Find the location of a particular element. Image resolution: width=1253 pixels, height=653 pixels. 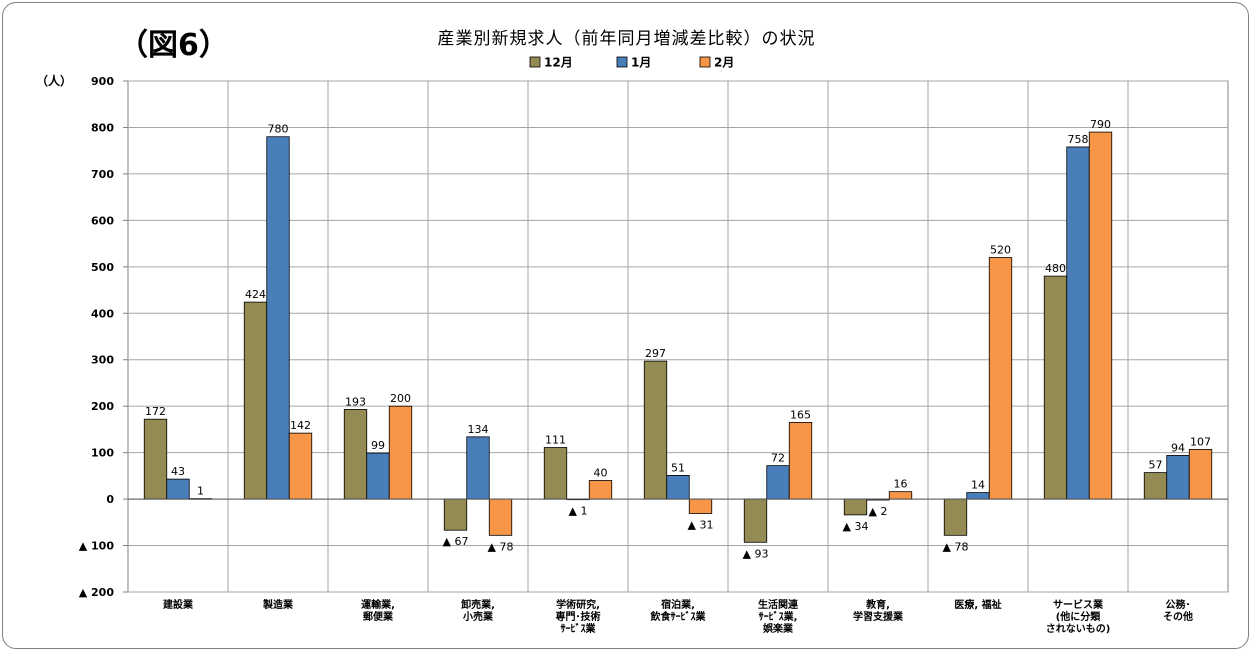

y-tick-label: ▲ 200 is located at coordinates (97, 592).